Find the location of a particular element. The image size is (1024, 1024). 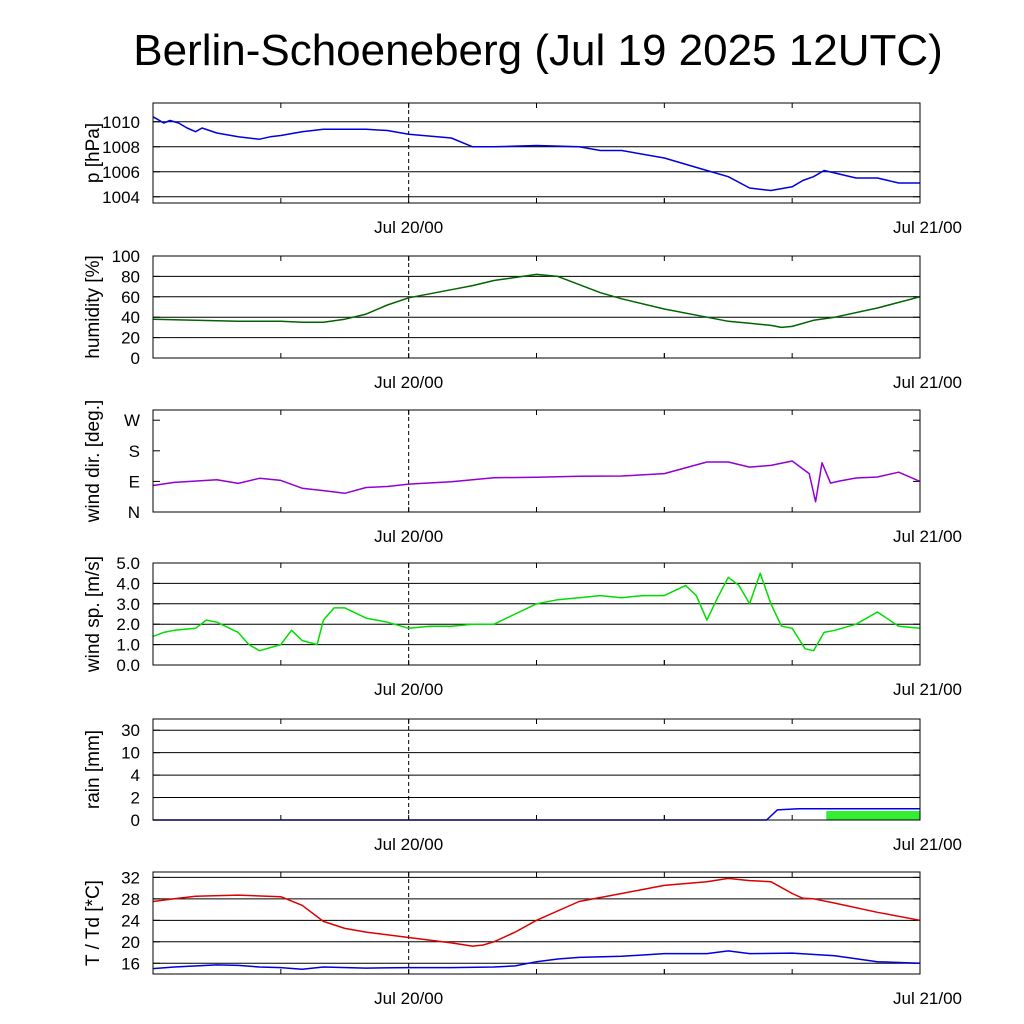

y-tick-label: N is located at coordinates (134, 512).